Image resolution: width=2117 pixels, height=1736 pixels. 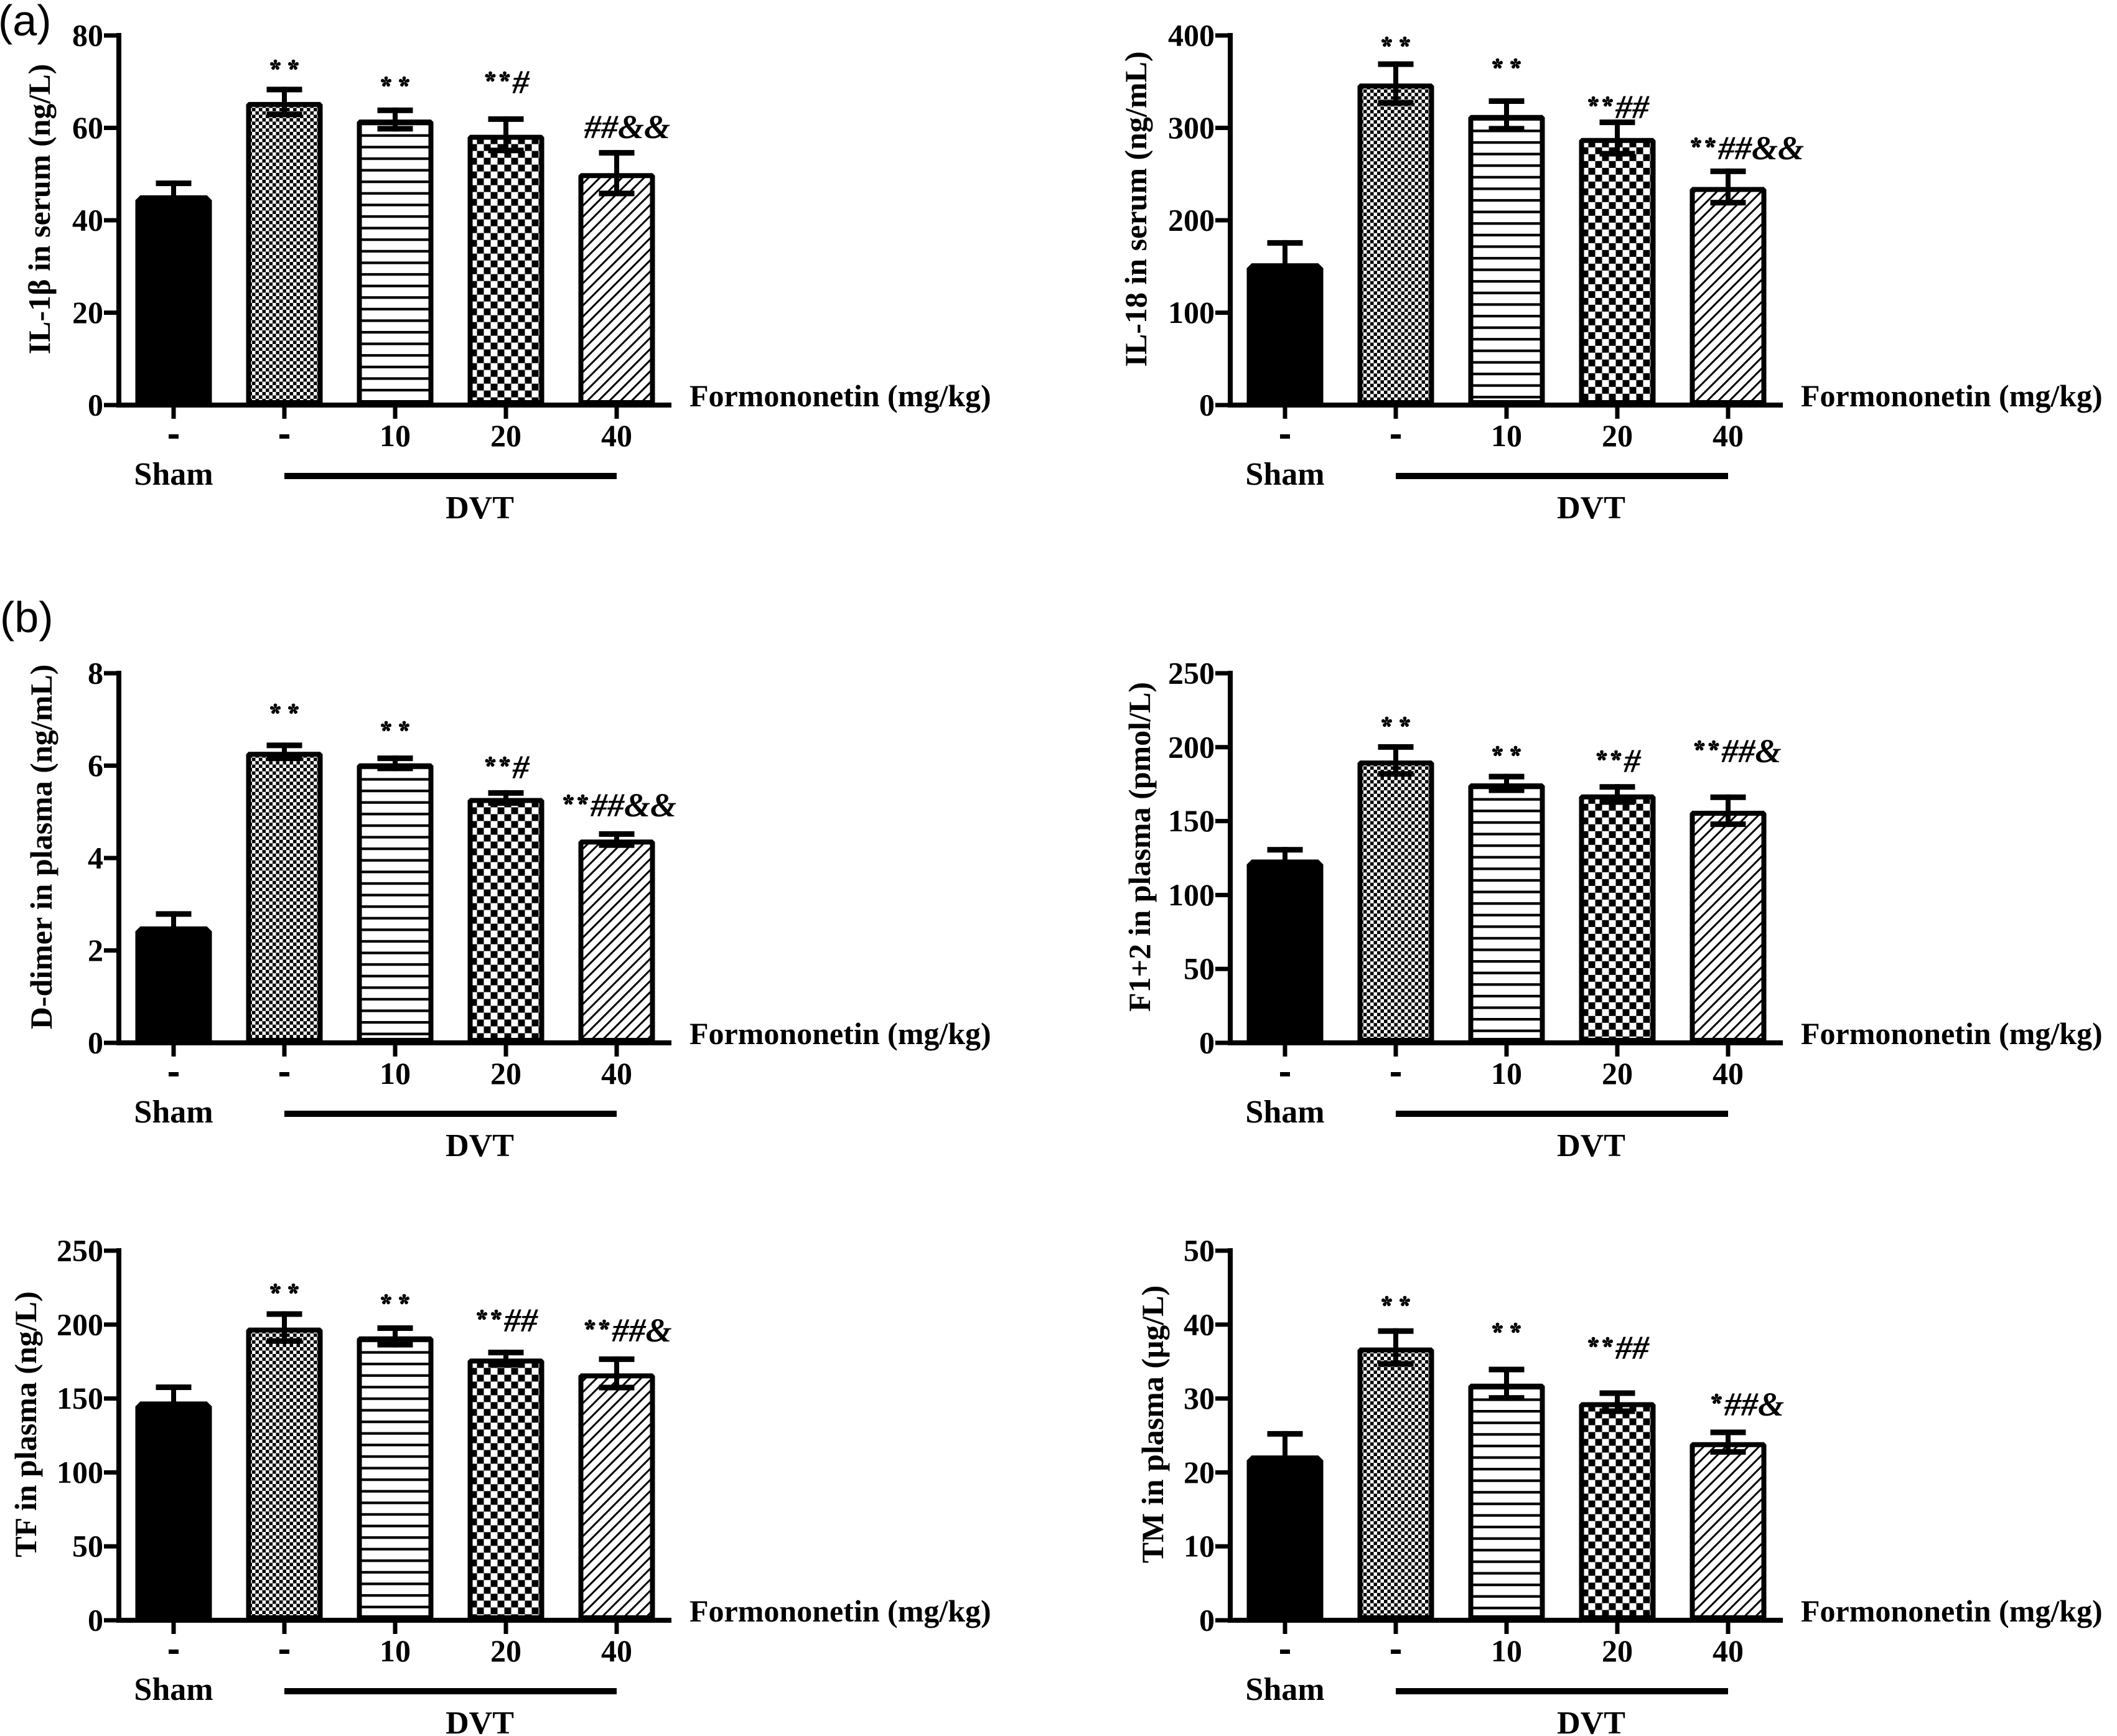 I want to click on svg-text: 4, so click(x=95, y=858).